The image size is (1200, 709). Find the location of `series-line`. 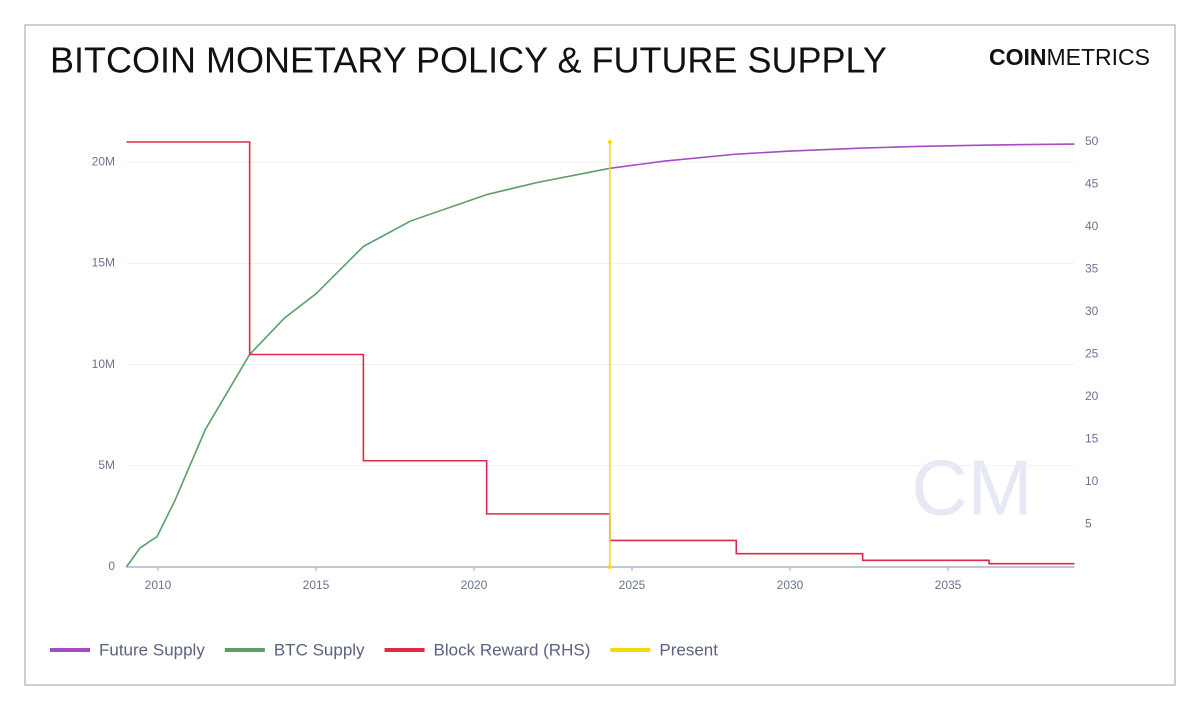

series-line is located at coordinates (842, 156).